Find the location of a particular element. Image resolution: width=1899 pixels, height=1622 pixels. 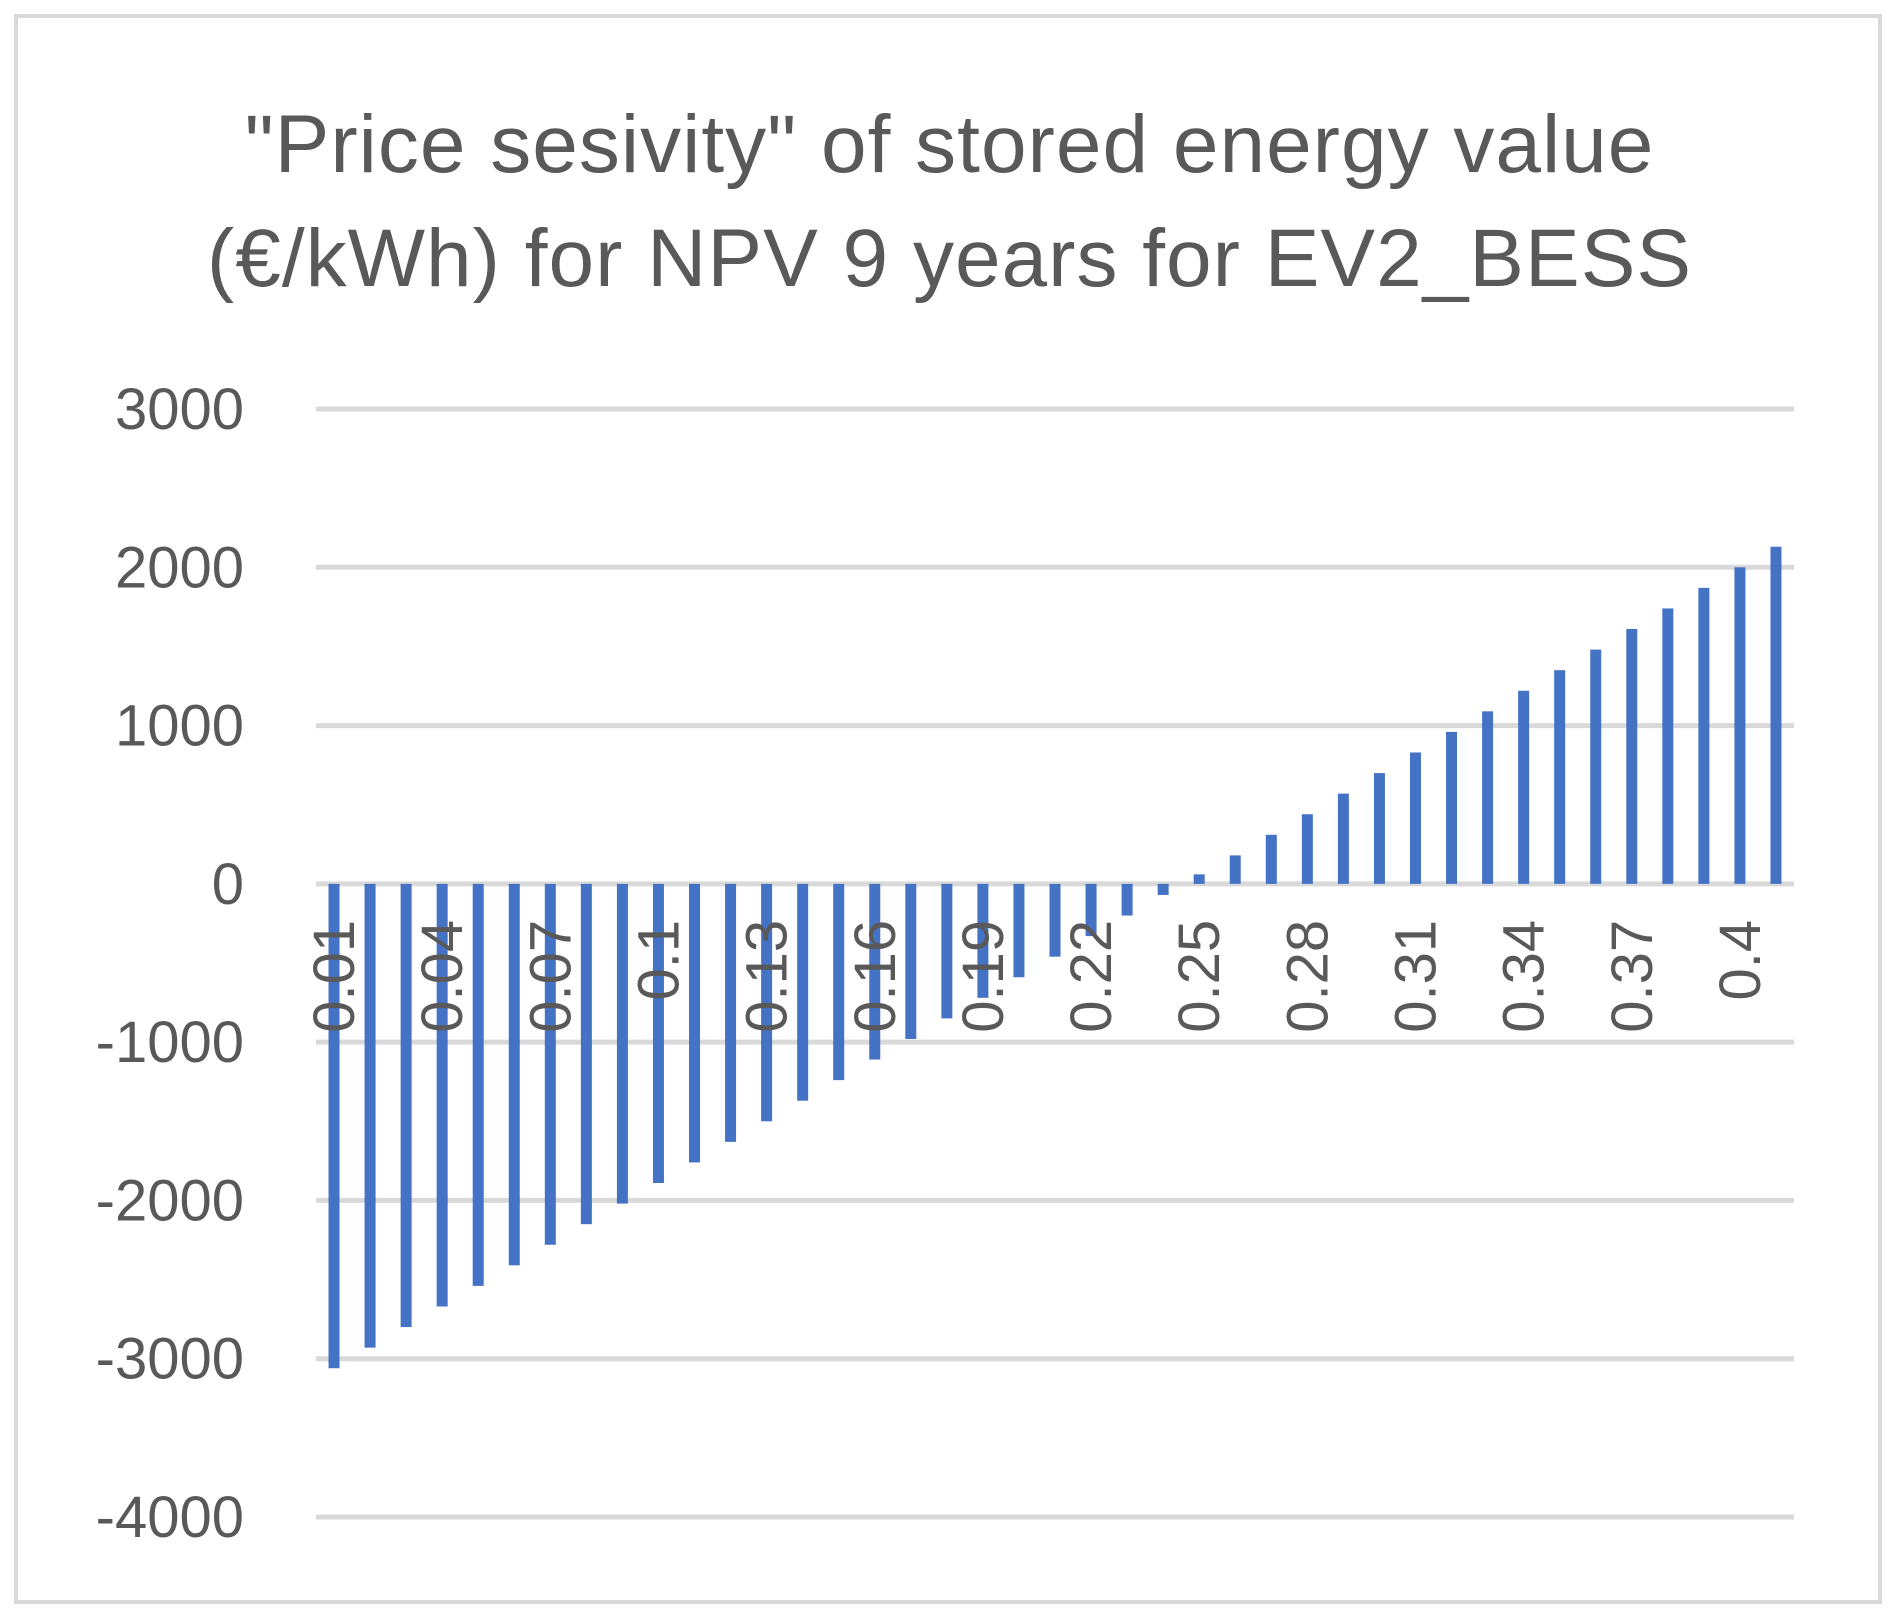

bar-0.05 is located at coordinates (478, 1084).